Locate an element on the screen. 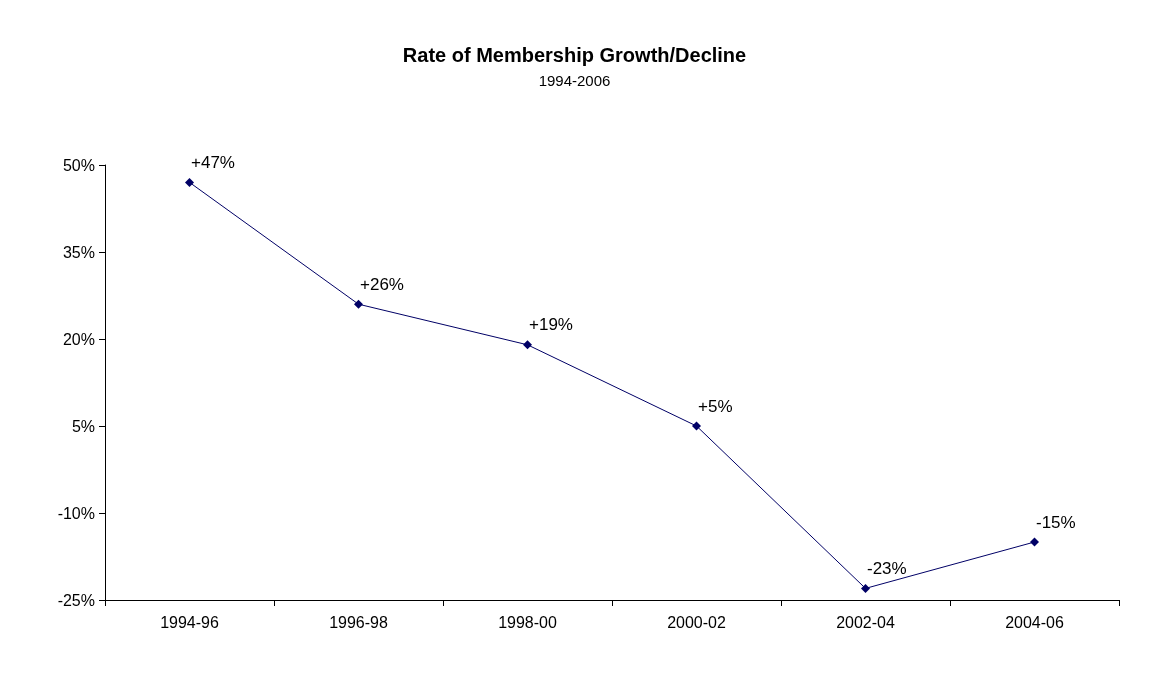 This screenshot has width=1149, height=673. x-tick-label: 1996-98 is located at coordinates (358, 622).